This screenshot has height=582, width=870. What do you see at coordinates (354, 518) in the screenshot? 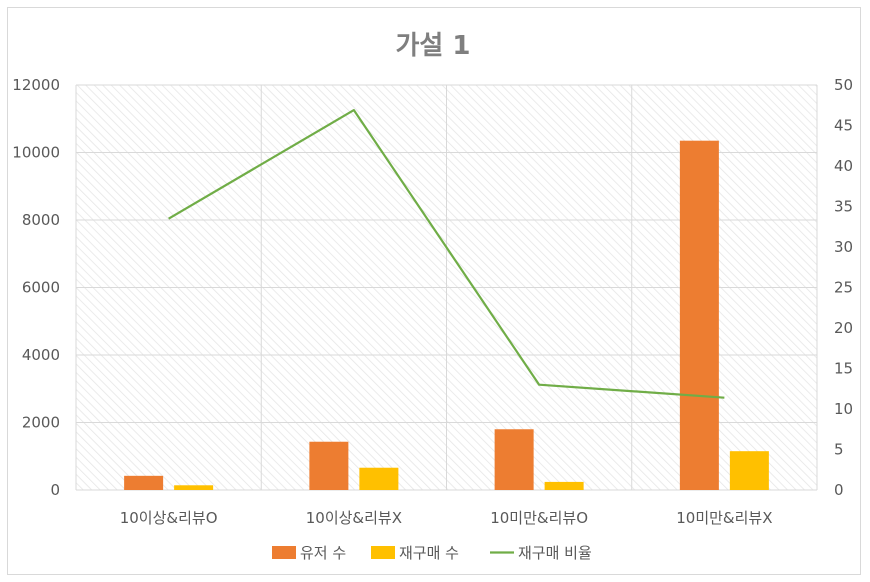
I see `category-label: 10이상&리뷰X` at bounding box center [354, 518].